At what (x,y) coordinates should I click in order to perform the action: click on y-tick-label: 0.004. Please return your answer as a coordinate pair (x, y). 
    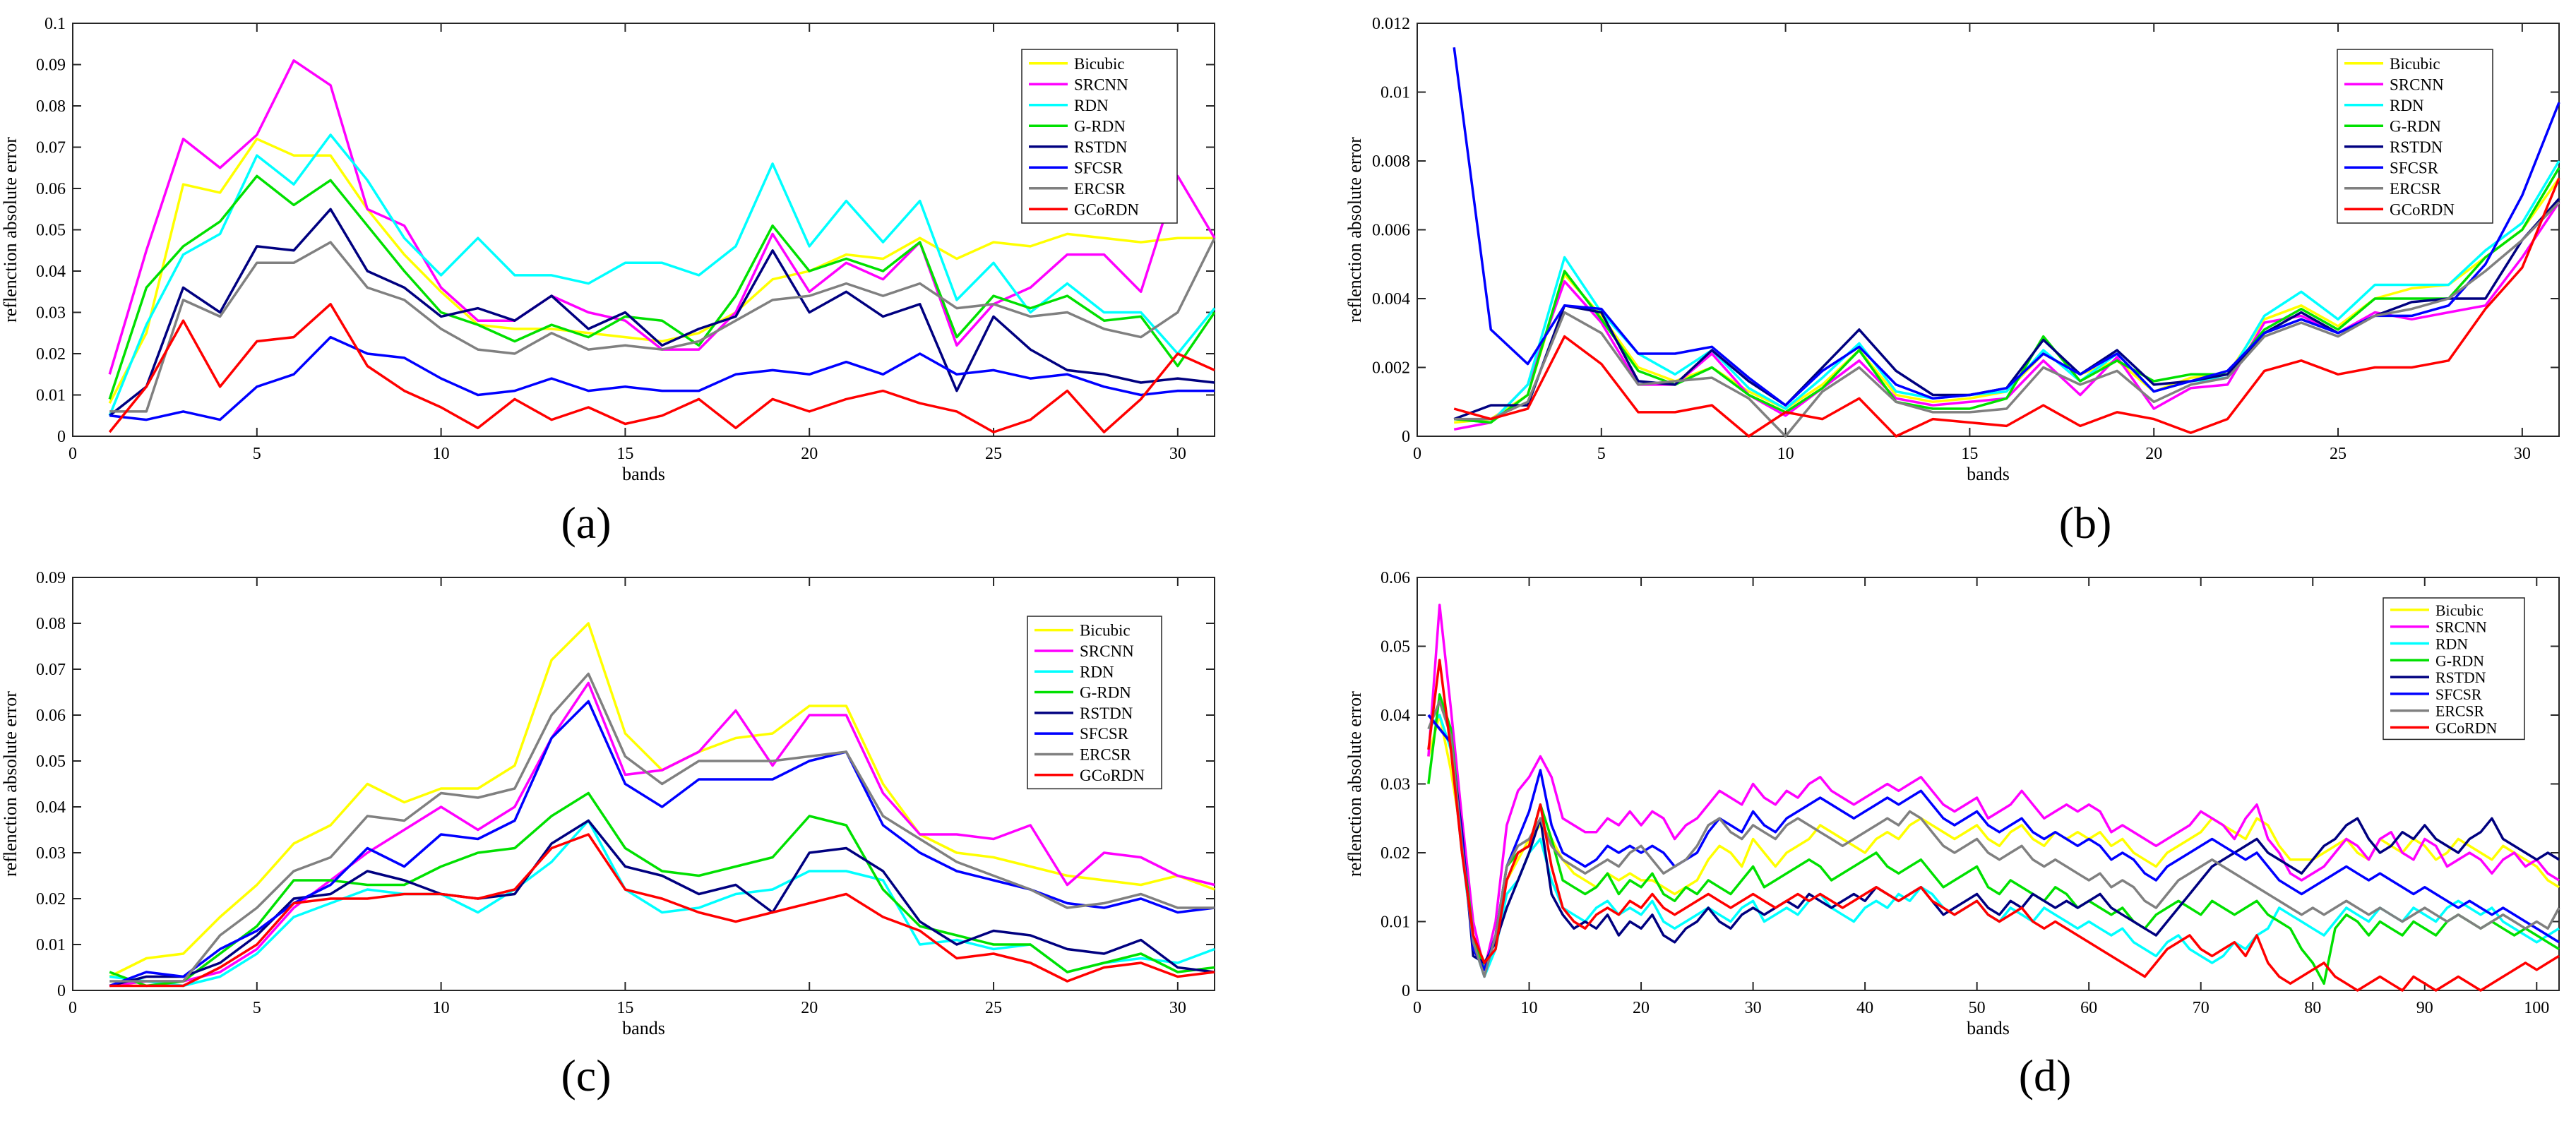
    Looking at the image, I should click on (1391, 299).